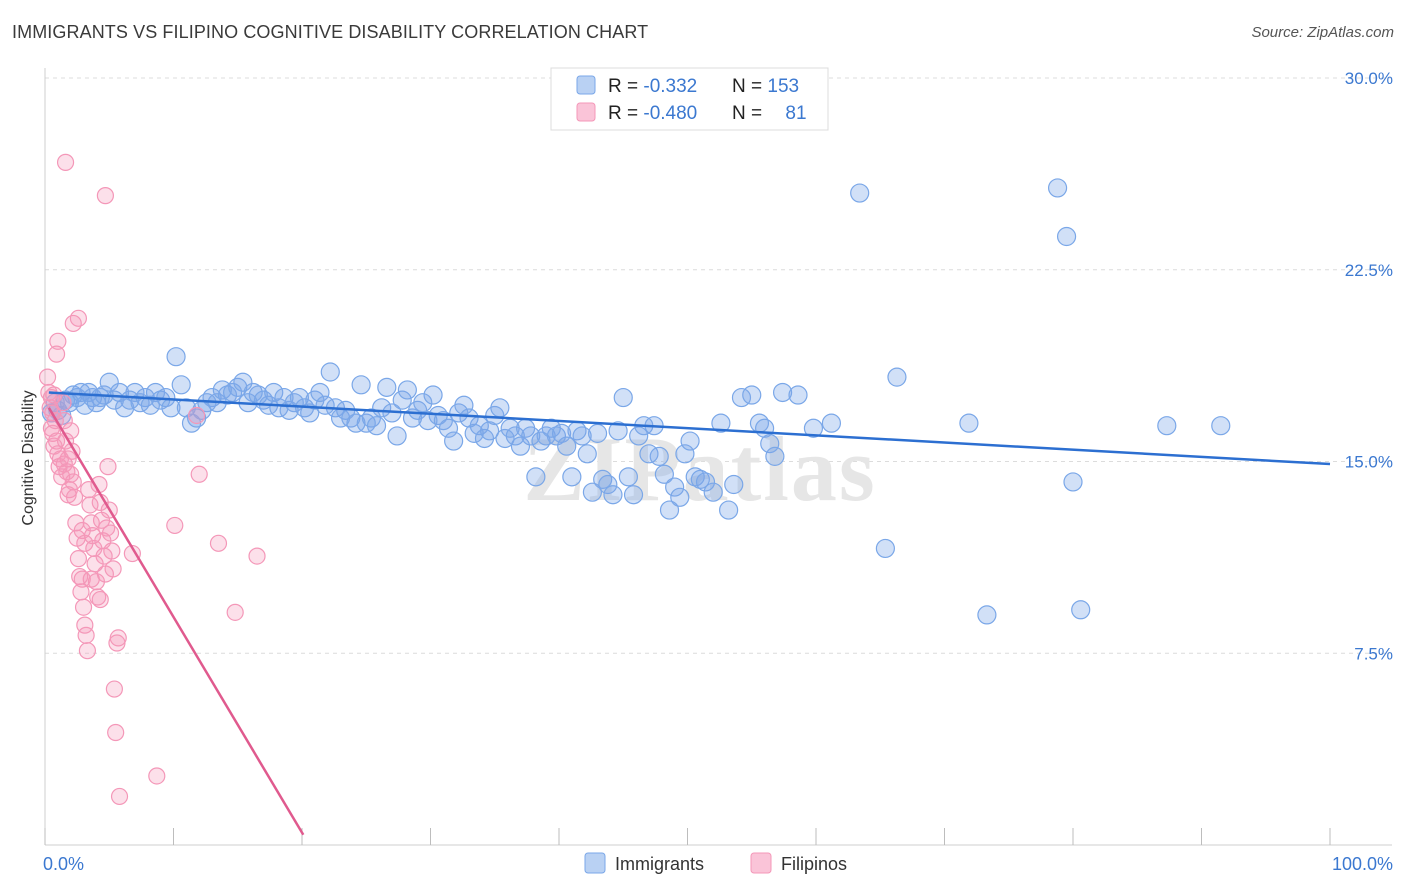  What do you see at coordinates (152, 479) in the screenshot?
I see `filipinos-points` at bounding box center [152, 479].